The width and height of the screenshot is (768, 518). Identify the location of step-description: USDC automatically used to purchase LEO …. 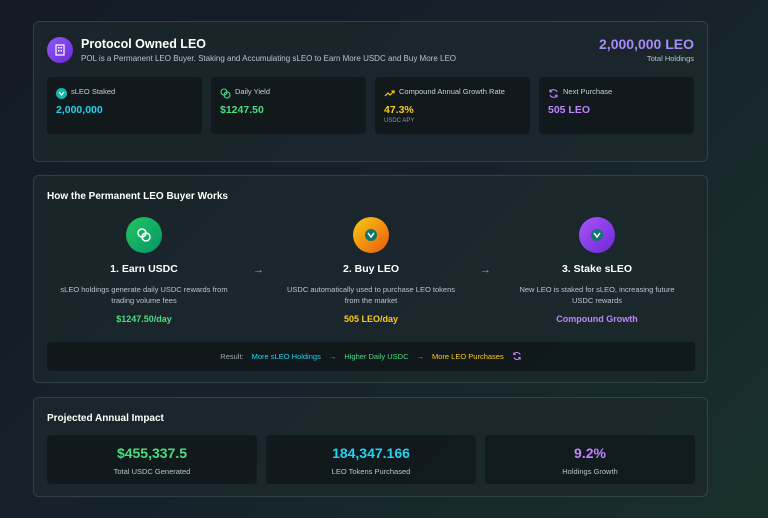
(371, 295).